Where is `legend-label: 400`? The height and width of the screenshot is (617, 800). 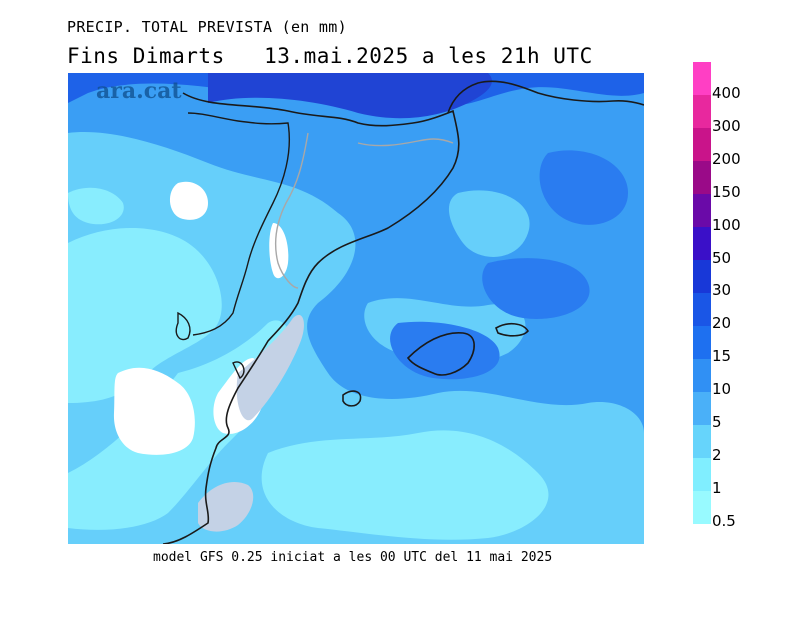 legend-label: 400 is located at coordinates (726, 93).